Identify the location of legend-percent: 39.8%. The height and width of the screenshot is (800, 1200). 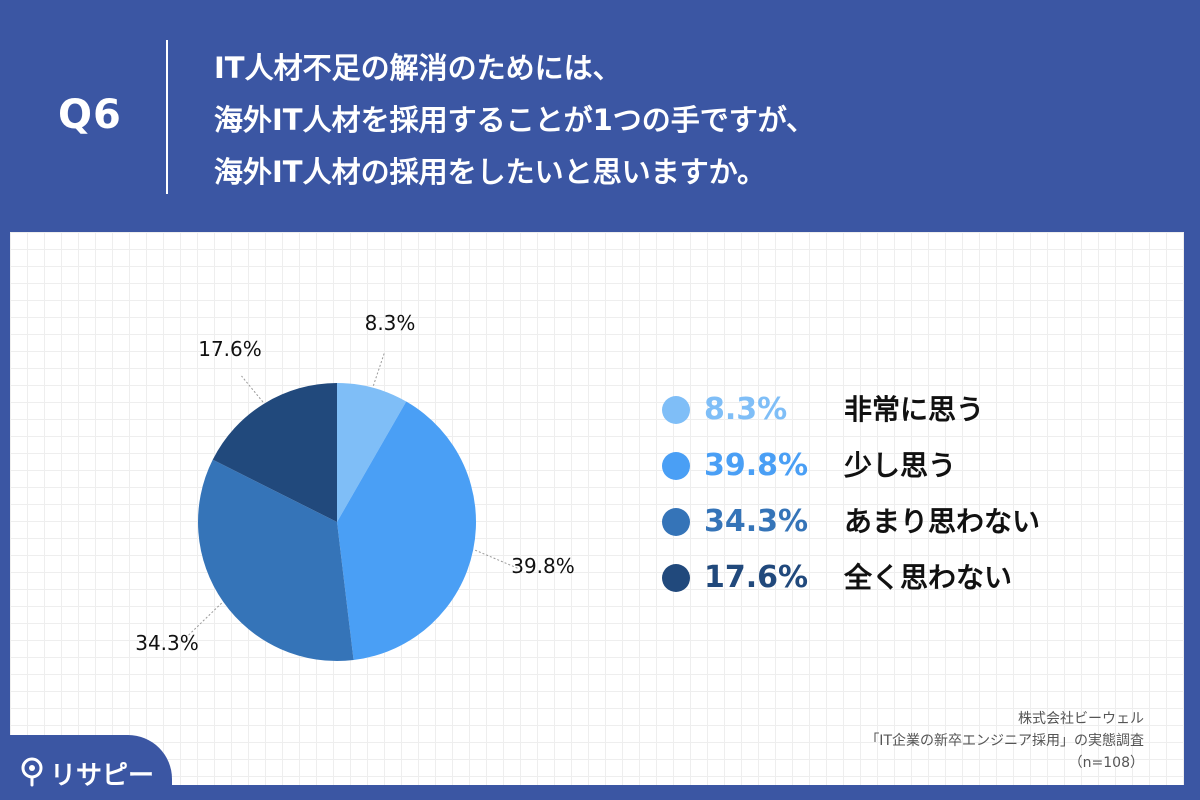
(756, 465).